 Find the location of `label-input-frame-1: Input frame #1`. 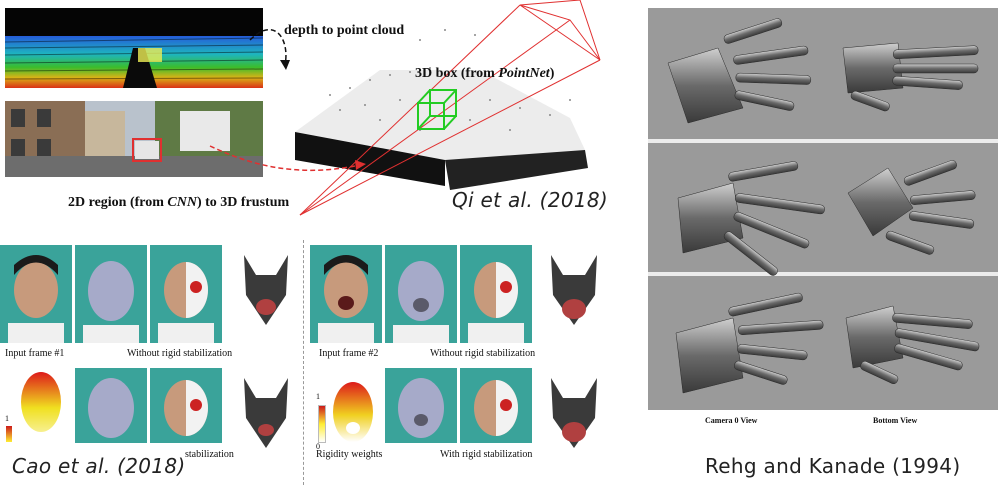

label-input-frame-1: Input frame #1 is located at coordinates (35, 353).